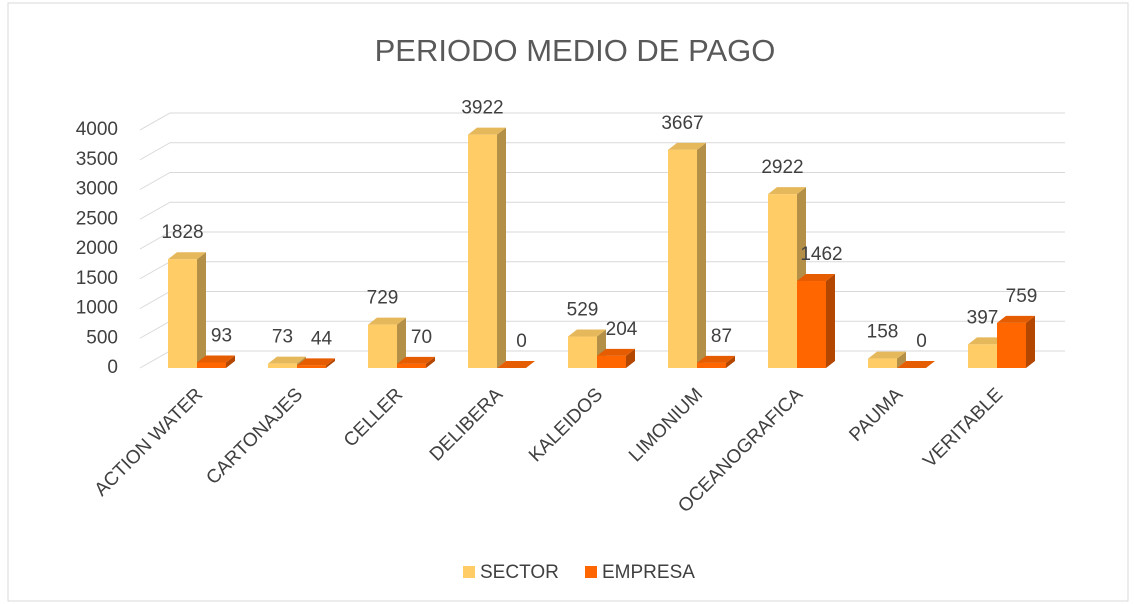 The width and height of the screenshot is (1134, 604). Describe the element at coordinates (575, 50) in the screenshot. I see `chart-title: PERIODO MEDIO DE PAGO` at that location.